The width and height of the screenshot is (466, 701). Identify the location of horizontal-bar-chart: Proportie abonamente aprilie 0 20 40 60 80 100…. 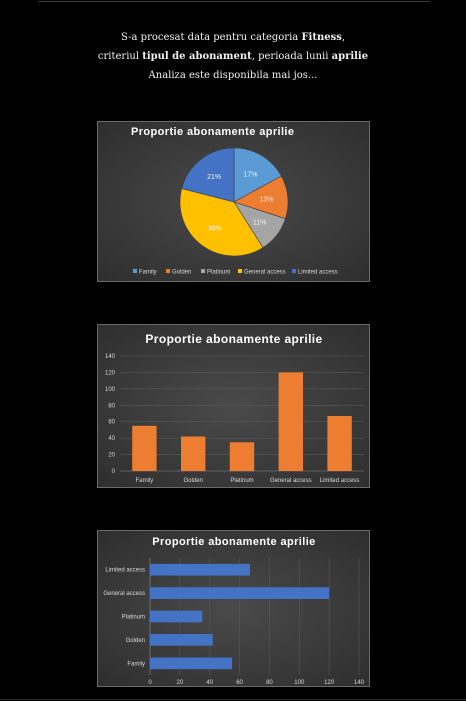
(233, 608).